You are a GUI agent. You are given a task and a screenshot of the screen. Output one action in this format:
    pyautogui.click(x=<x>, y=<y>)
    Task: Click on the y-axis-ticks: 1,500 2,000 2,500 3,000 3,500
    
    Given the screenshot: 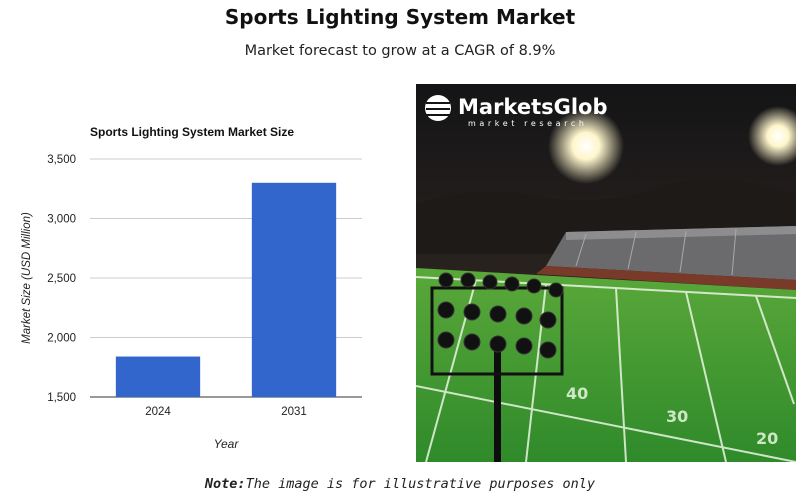 What is the action you would take?
    pyautogui.click(x=61, y=279)
    